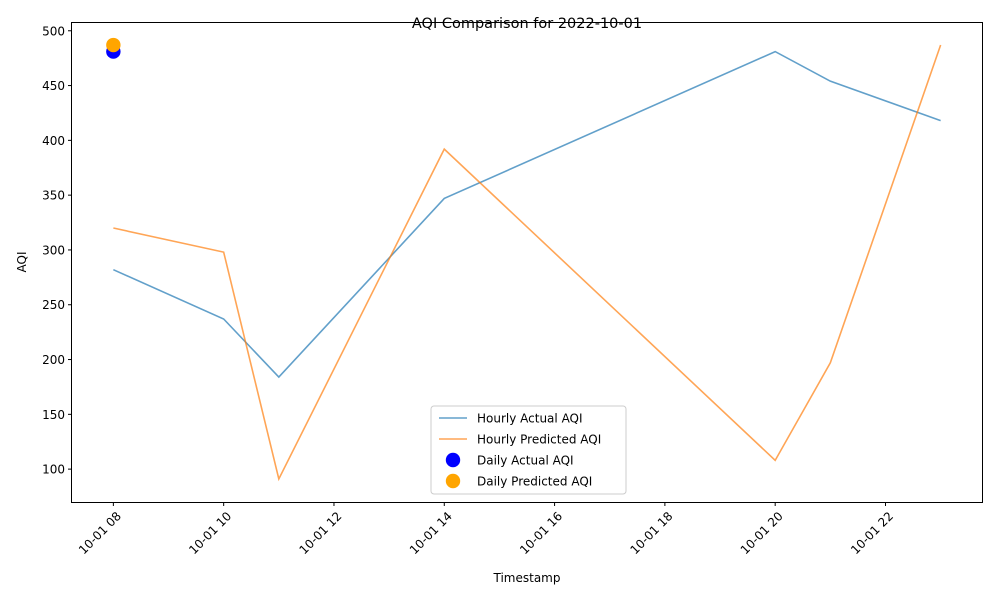  I want to click on y-axis-ticks: 100 150 200 250 300 350 400 450 500, so click(57, 250).